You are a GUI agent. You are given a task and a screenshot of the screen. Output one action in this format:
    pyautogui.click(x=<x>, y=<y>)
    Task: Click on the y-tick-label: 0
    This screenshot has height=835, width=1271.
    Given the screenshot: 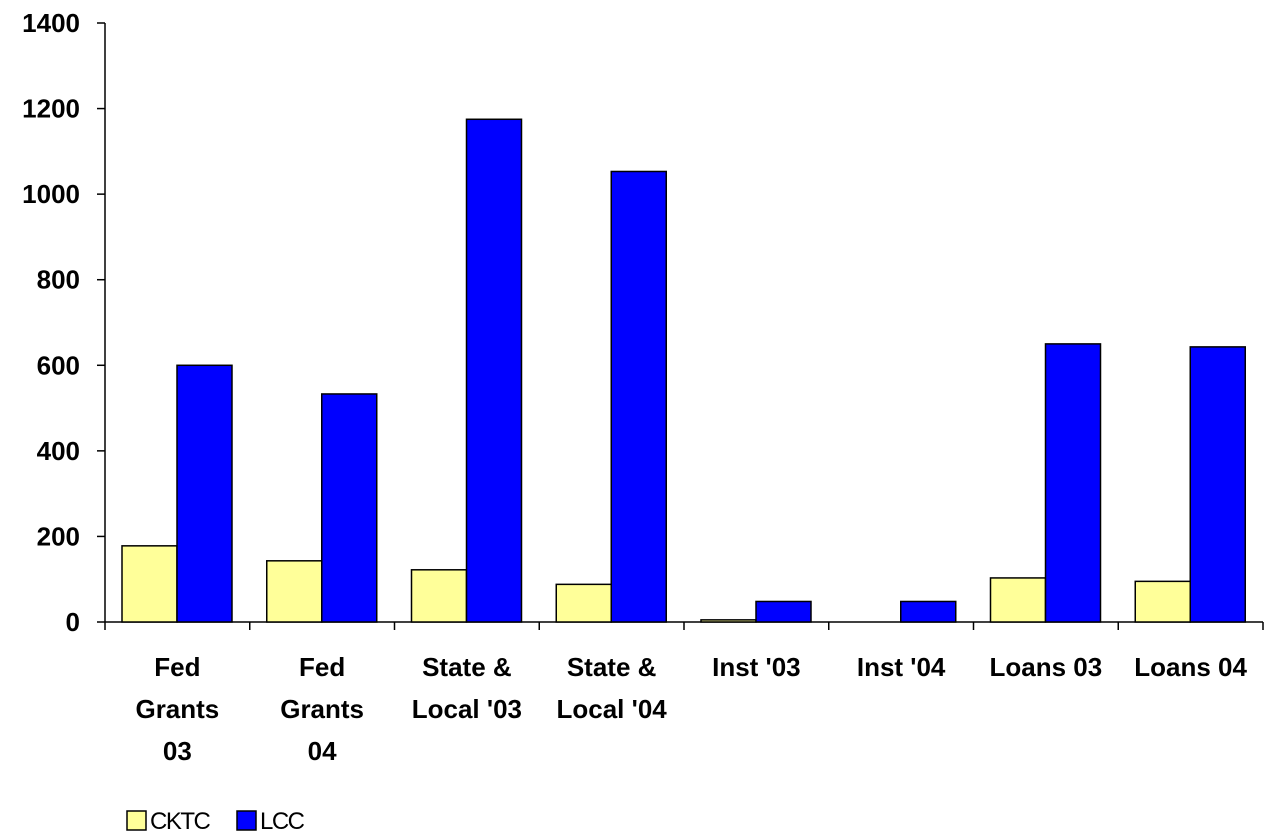 What is the action you would take?
    pyautogui.click(x=73, y=622)
    